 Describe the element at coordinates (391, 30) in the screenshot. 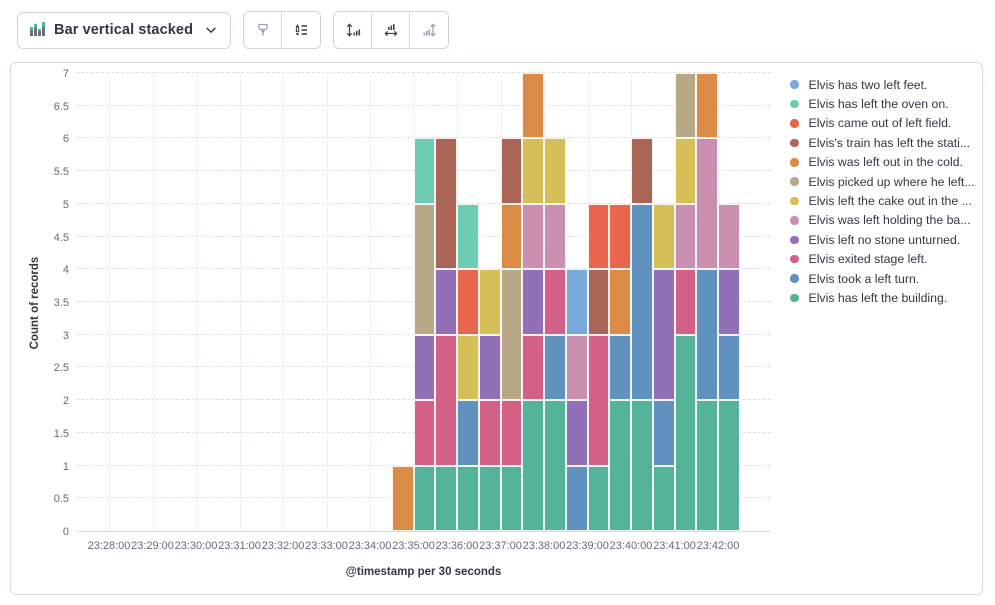

I see `horizontal-axis-extent-button` at that location.